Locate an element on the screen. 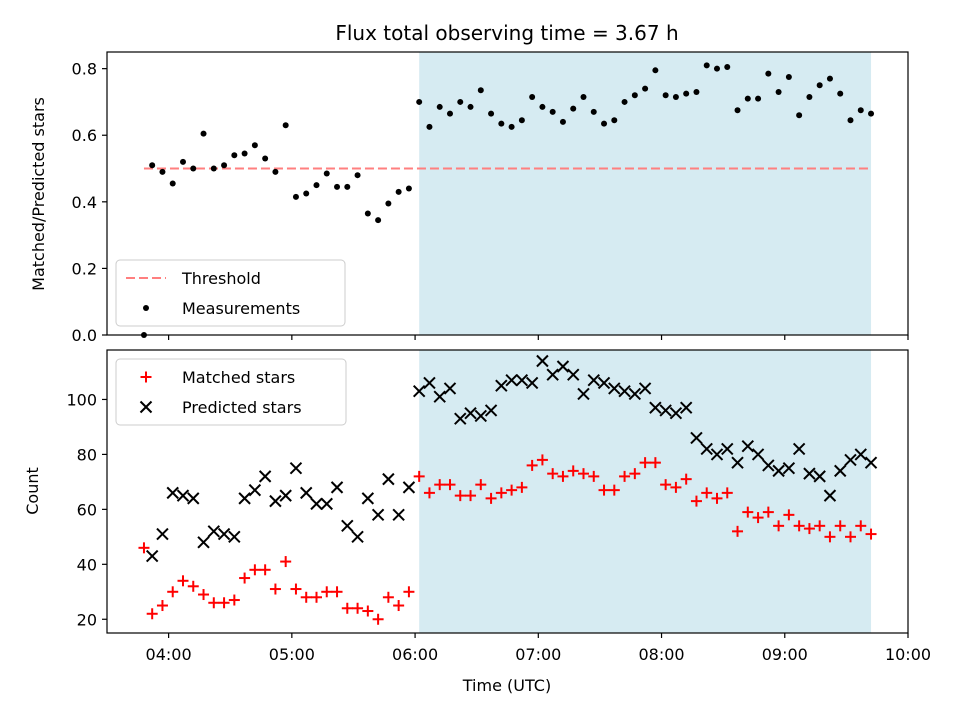 This screenshot has width=960, height=720. top-y-axis-label: Matched/Predicted stars is located at coordinates (38, 194).